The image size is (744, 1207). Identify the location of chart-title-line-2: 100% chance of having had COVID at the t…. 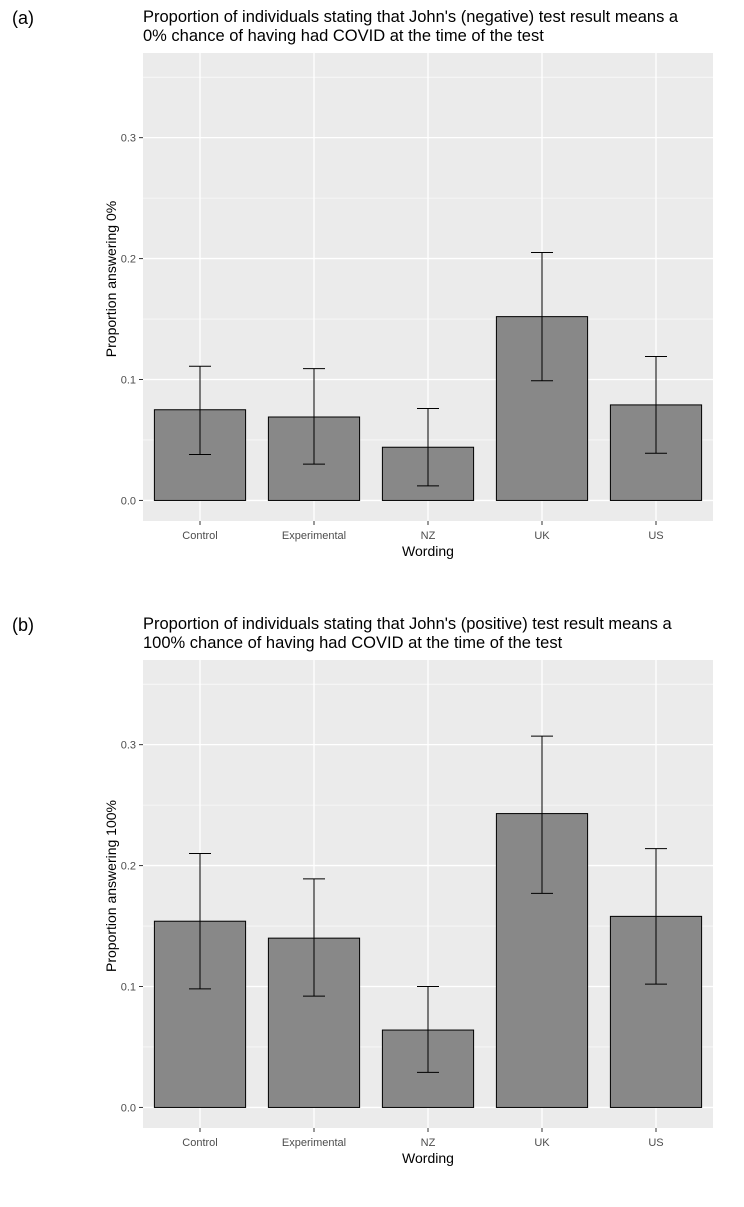
(353, 643).